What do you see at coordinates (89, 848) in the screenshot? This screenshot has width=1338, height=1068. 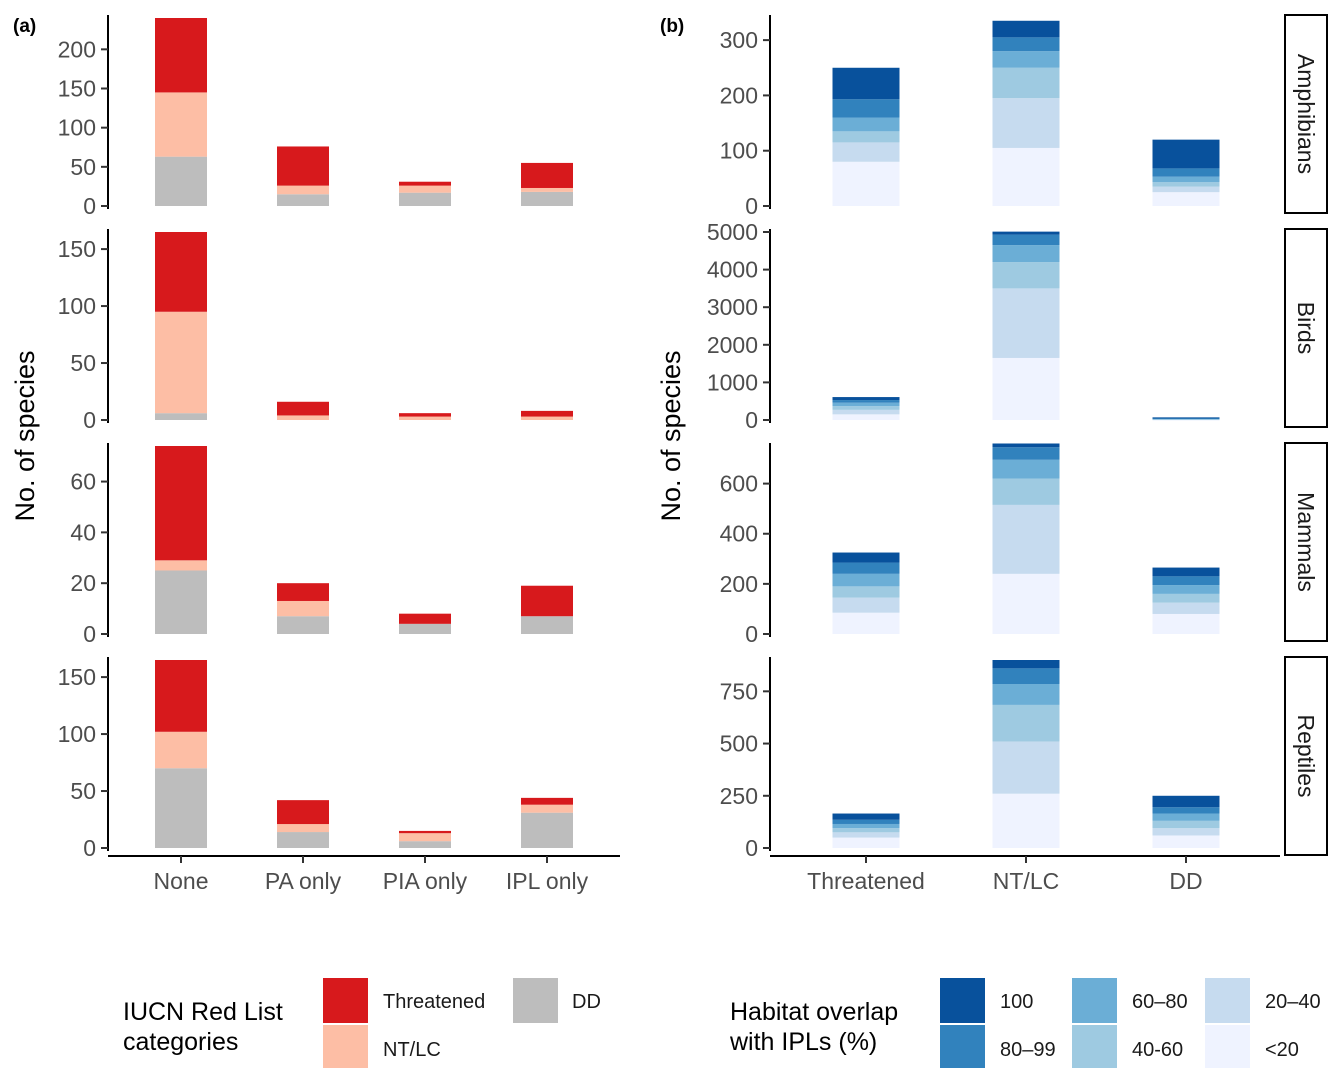 I see `panel-a-reptiles-y-tick-label-0: 0` at bounding box center [89, 848].